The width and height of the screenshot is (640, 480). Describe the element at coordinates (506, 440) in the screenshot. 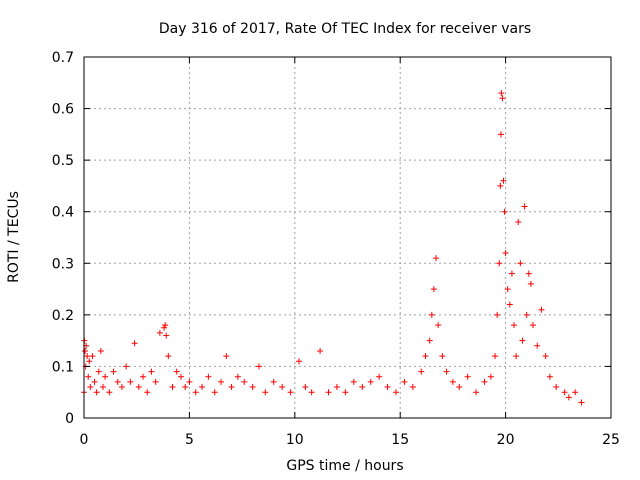

I see `x-tick-label: 20` at that location.